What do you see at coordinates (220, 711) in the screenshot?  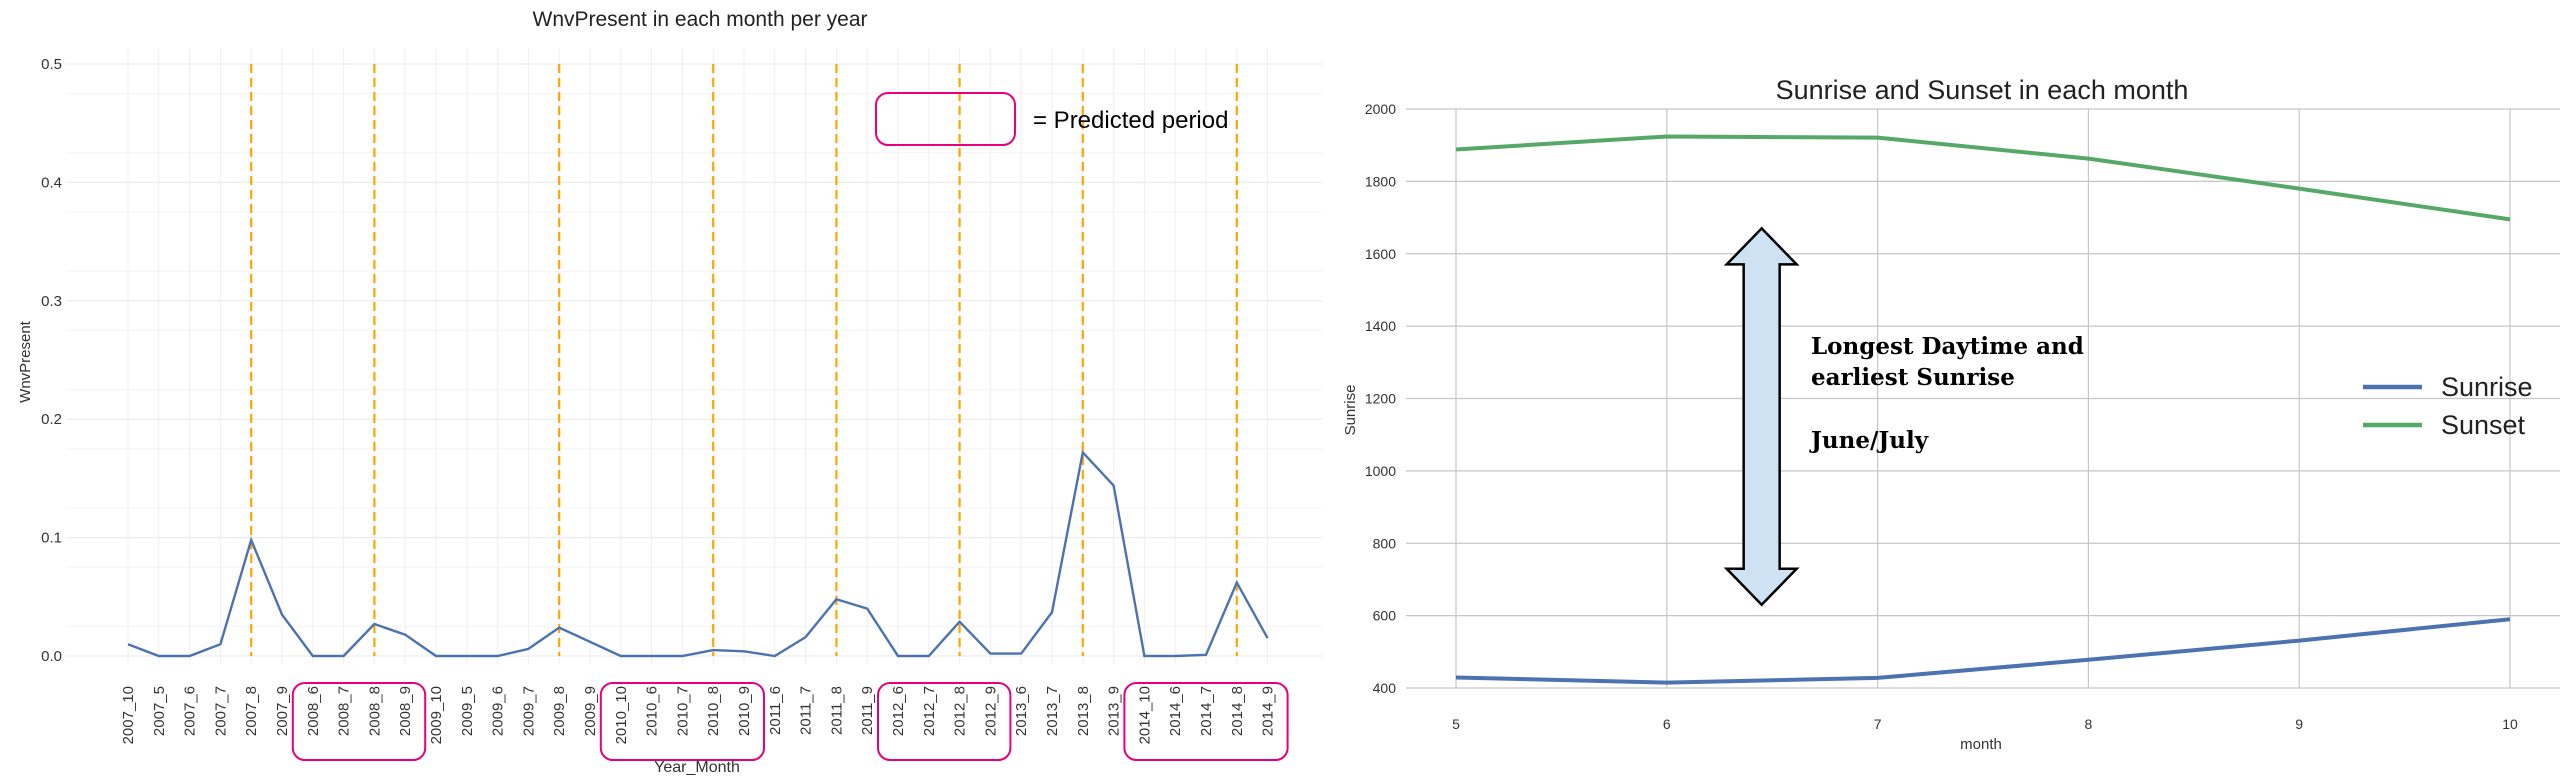 I see `wnv-x-tick-label: 2007_7` at bounding box center [220, 711].